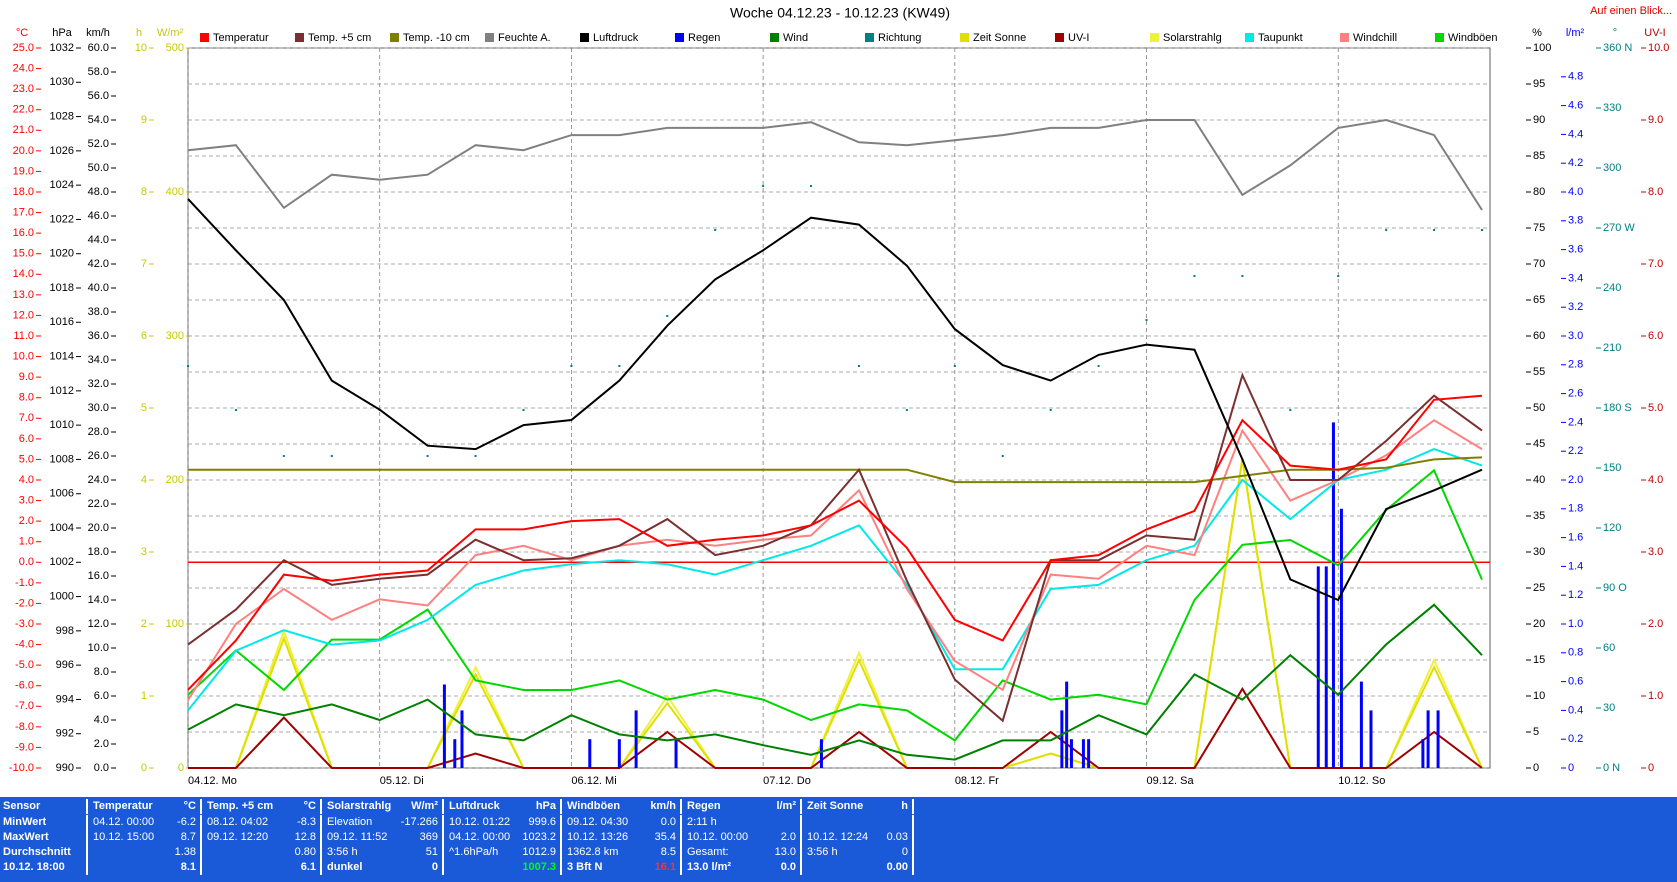  I want to click on y-tick-label: 3.4, so click(1575, 278).